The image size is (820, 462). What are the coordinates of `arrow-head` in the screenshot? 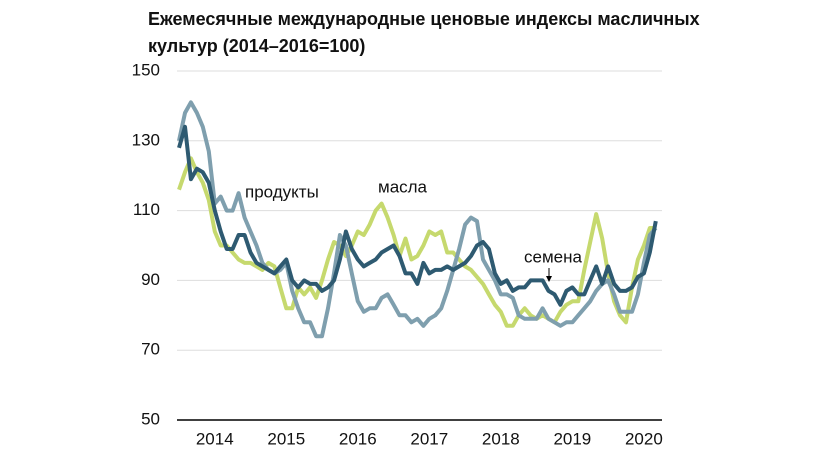 It's located at (549, 279).